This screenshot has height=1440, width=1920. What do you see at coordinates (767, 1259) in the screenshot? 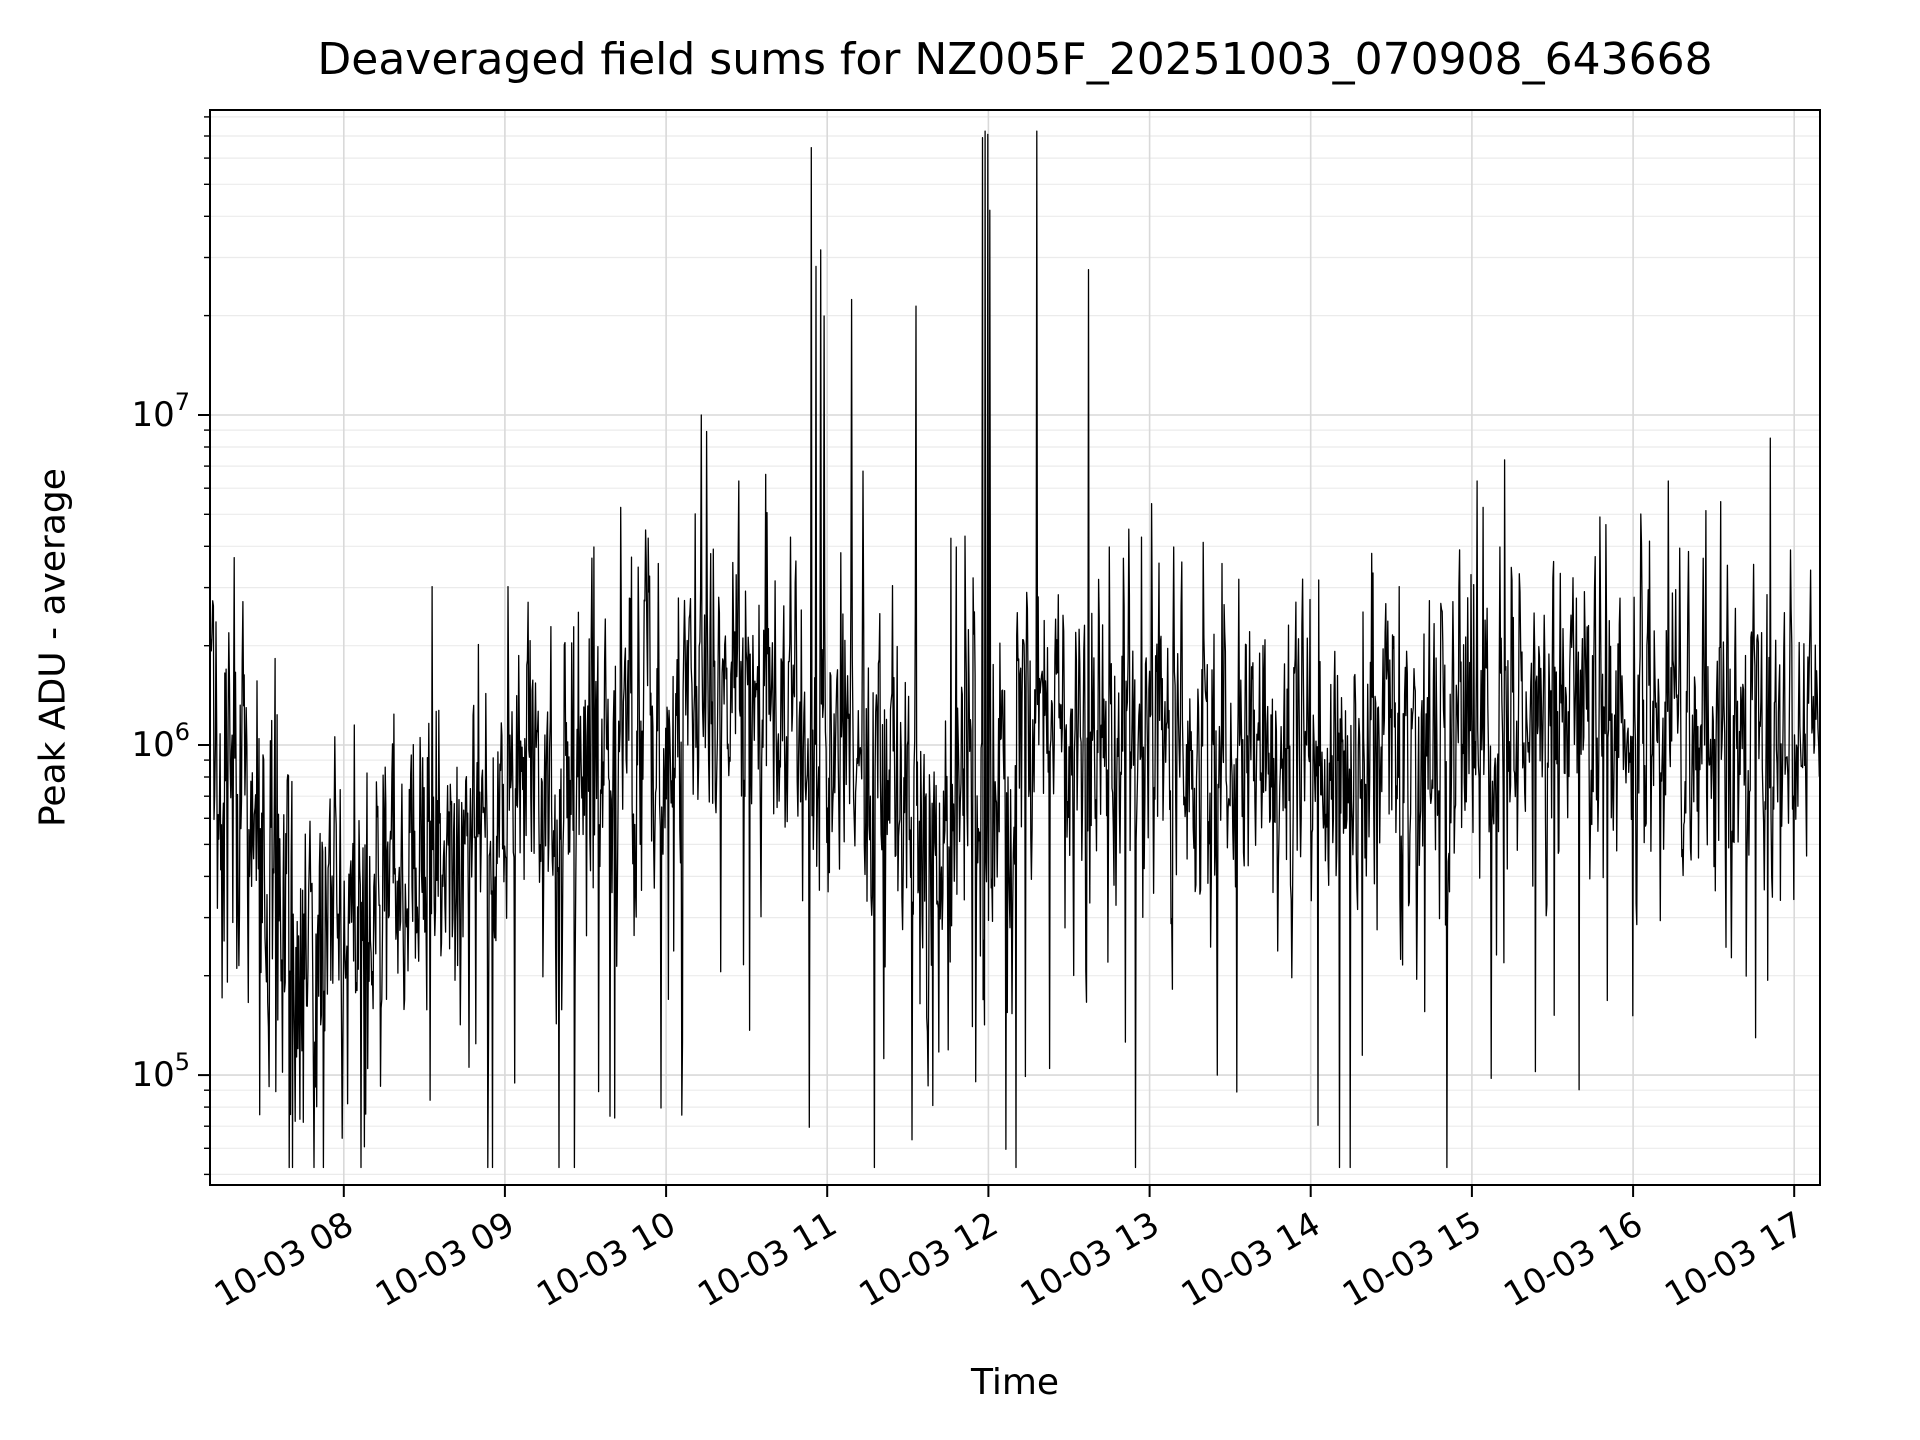
I see `x-tick-label: 10-03 11` at bounding box center [767, 1259].